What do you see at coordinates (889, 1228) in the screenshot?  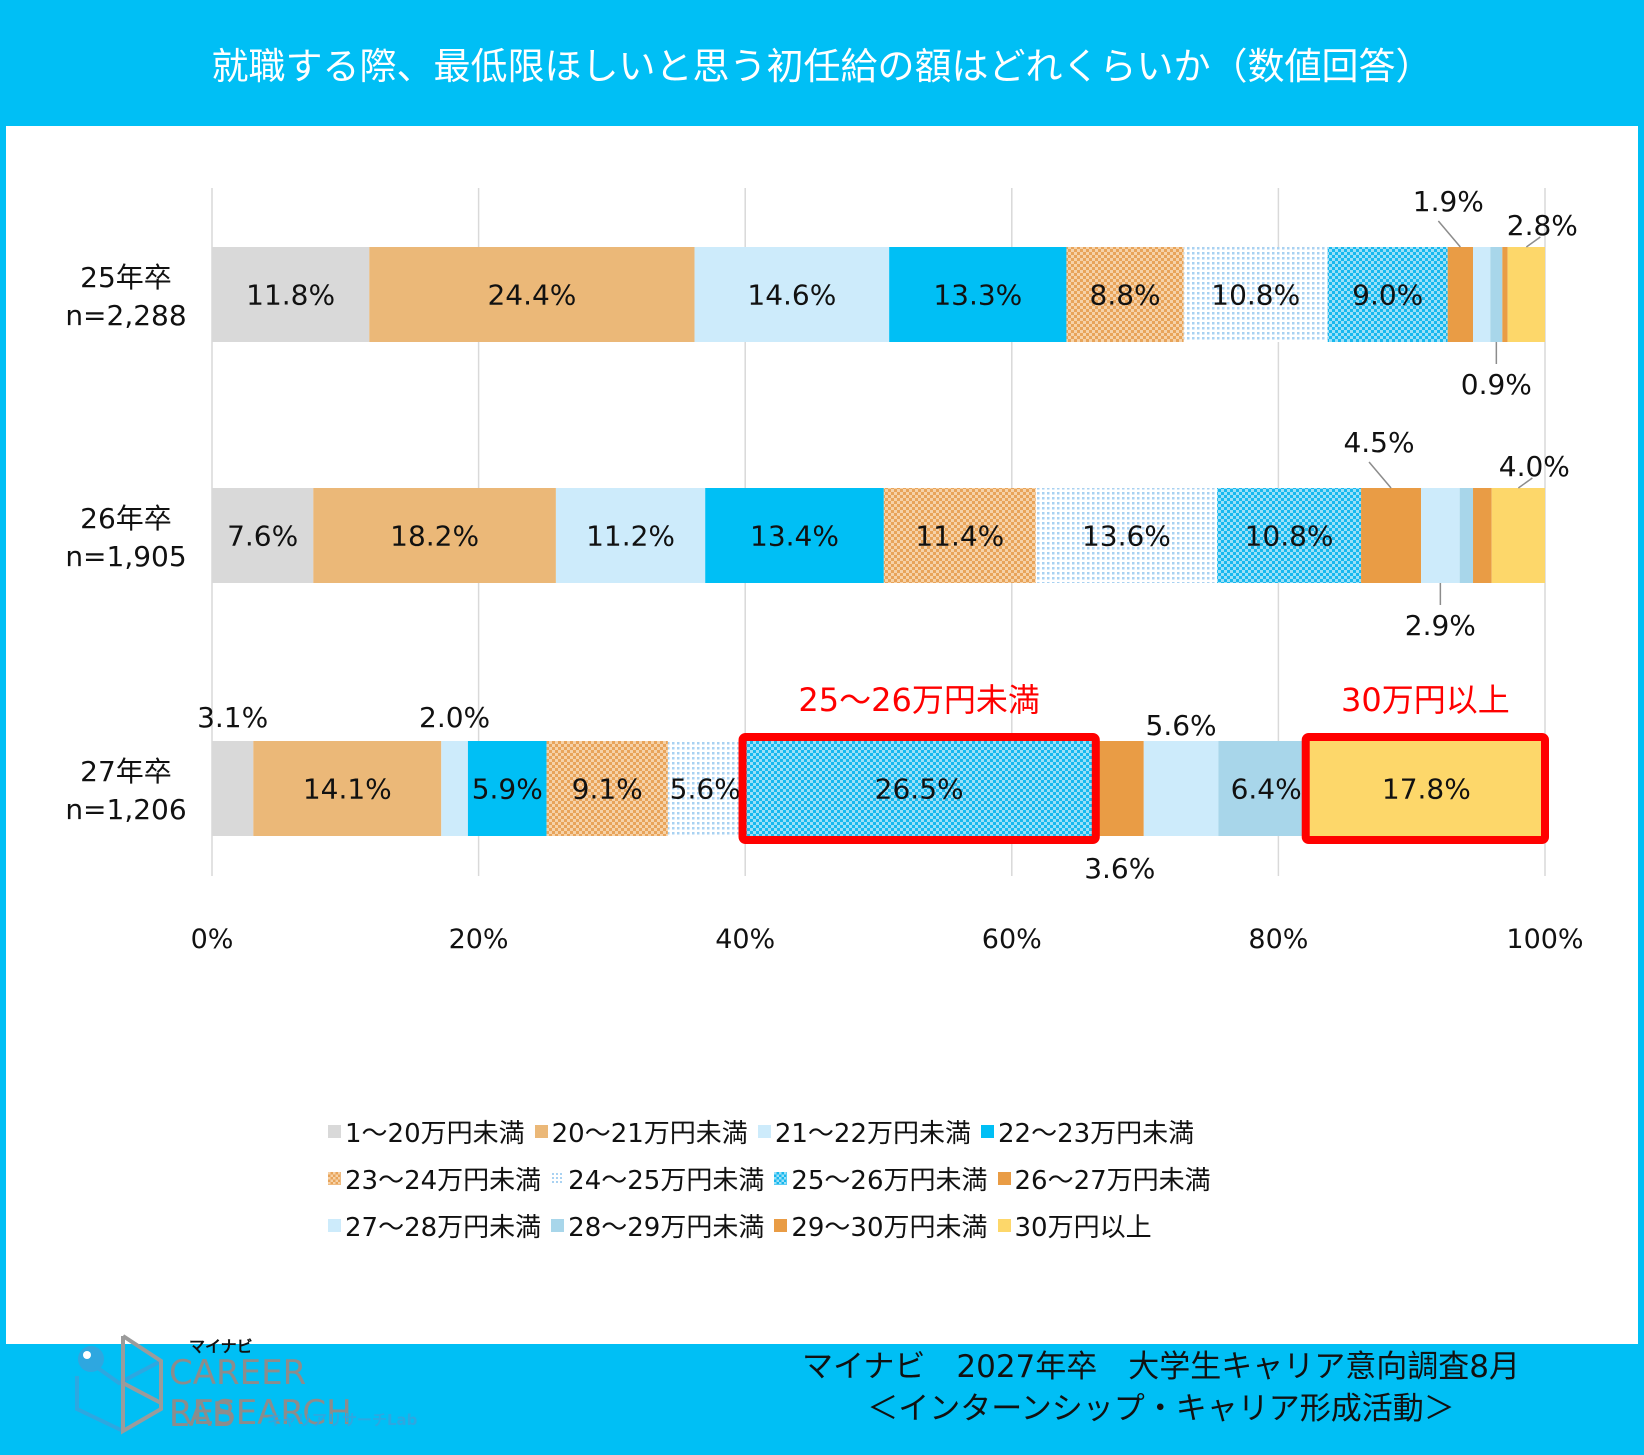 I see `legend-label: 29～30万円未満` at bounding box center [889, 1228].